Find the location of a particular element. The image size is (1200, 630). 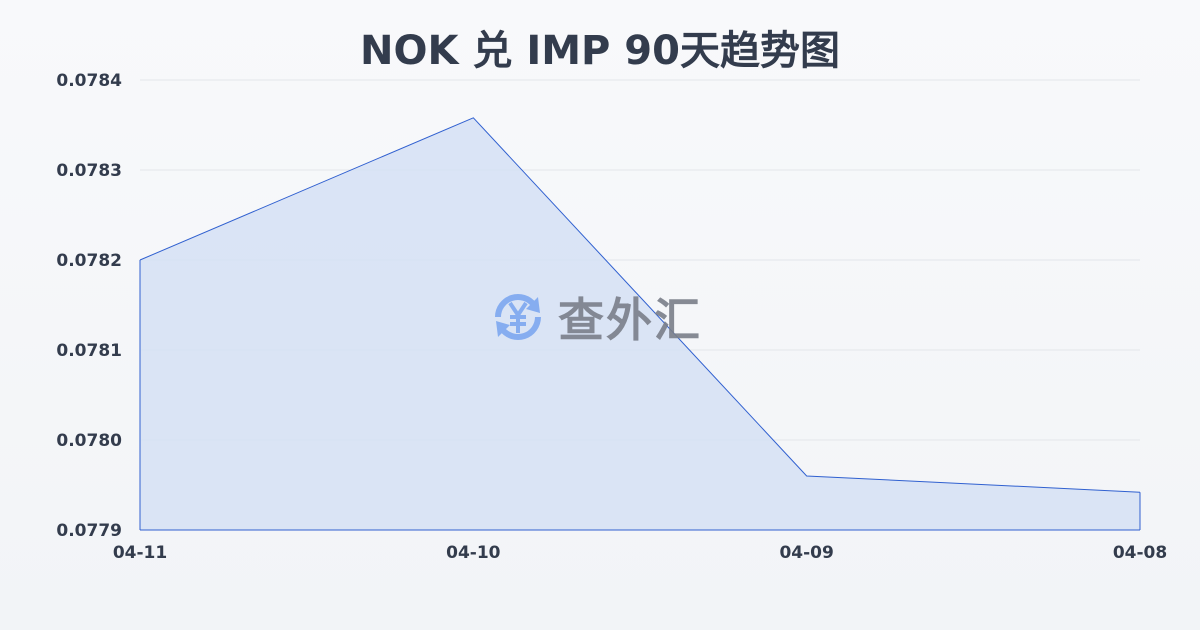

y-tick-label: 0.0779 is located at coordinates (89, 531).